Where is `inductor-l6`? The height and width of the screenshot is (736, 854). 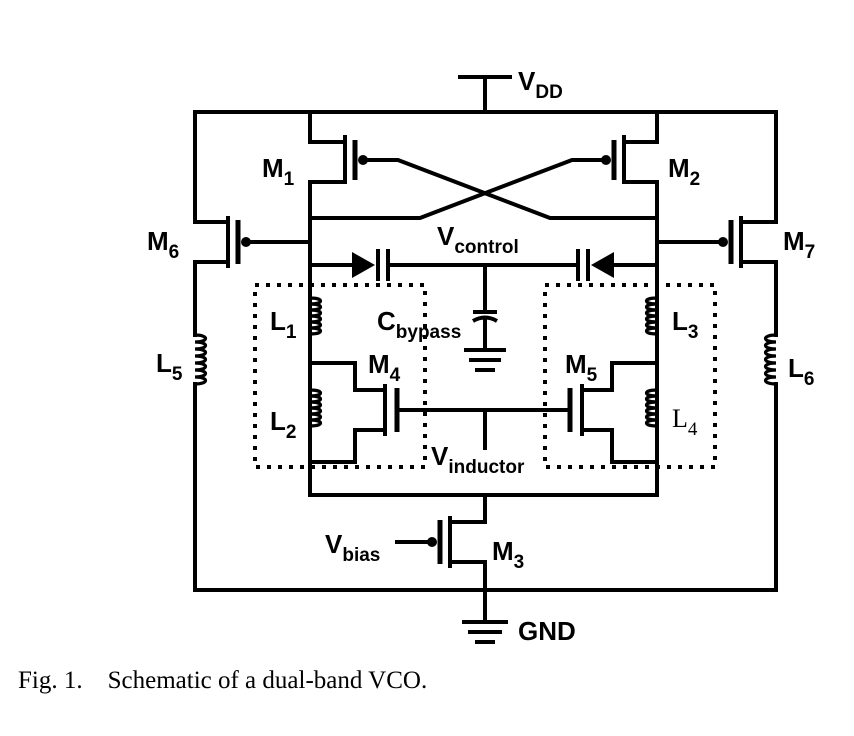
inductor-l6 is located at coordinates (770, 462).